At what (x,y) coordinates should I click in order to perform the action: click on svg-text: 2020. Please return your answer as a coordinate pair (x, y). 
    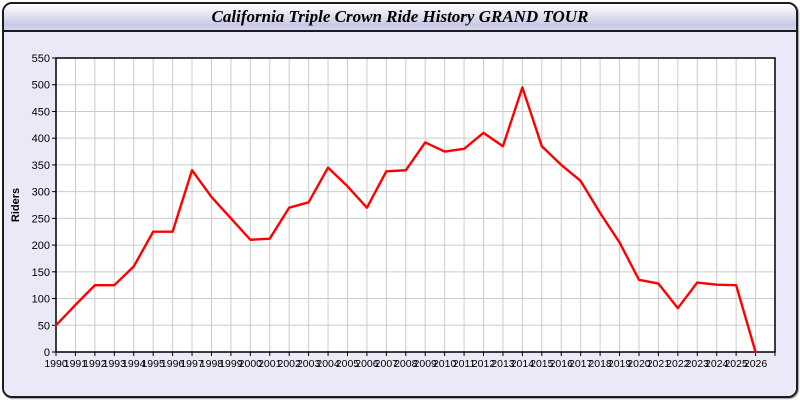
    Looking at the image, I should click on (639, 364).